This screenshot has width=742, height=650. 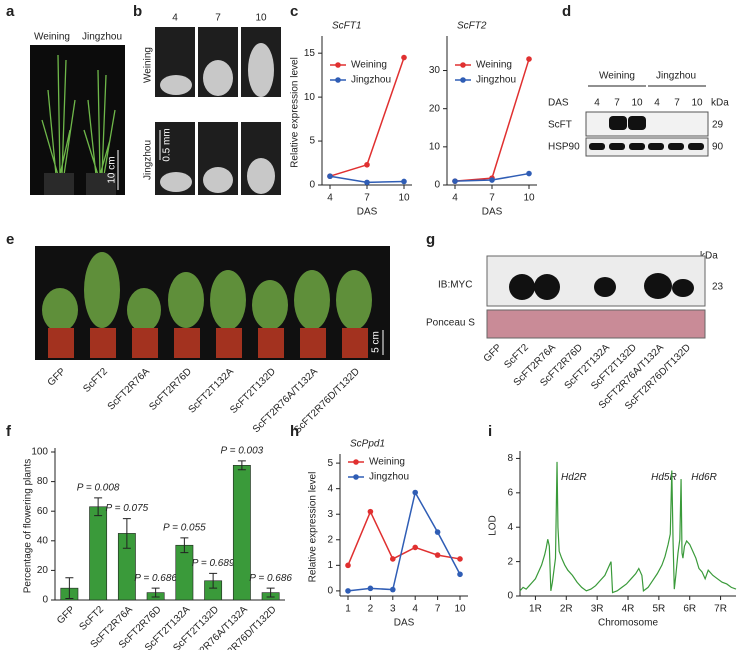 What do you see at coordinates (689, 609) in the screenshot?
I see `x-tick-label: 6R` at bounding box center [689, 609].